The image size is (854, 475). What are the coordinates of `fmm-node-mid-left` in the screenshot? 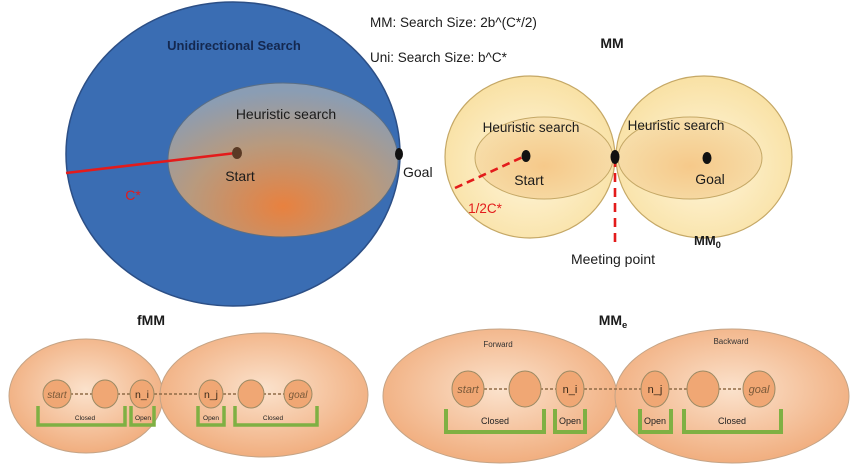 It's located at (105, 394).